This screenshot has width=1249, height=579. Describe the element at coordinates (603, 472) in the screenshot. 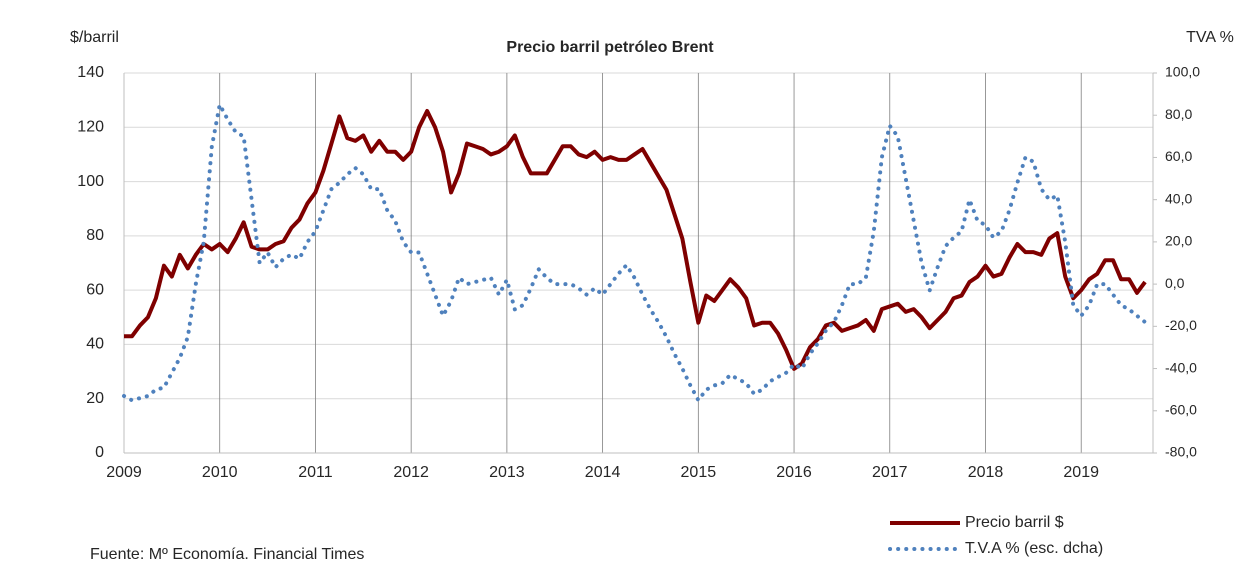

I see `x-tick-label: 2014` at that location.